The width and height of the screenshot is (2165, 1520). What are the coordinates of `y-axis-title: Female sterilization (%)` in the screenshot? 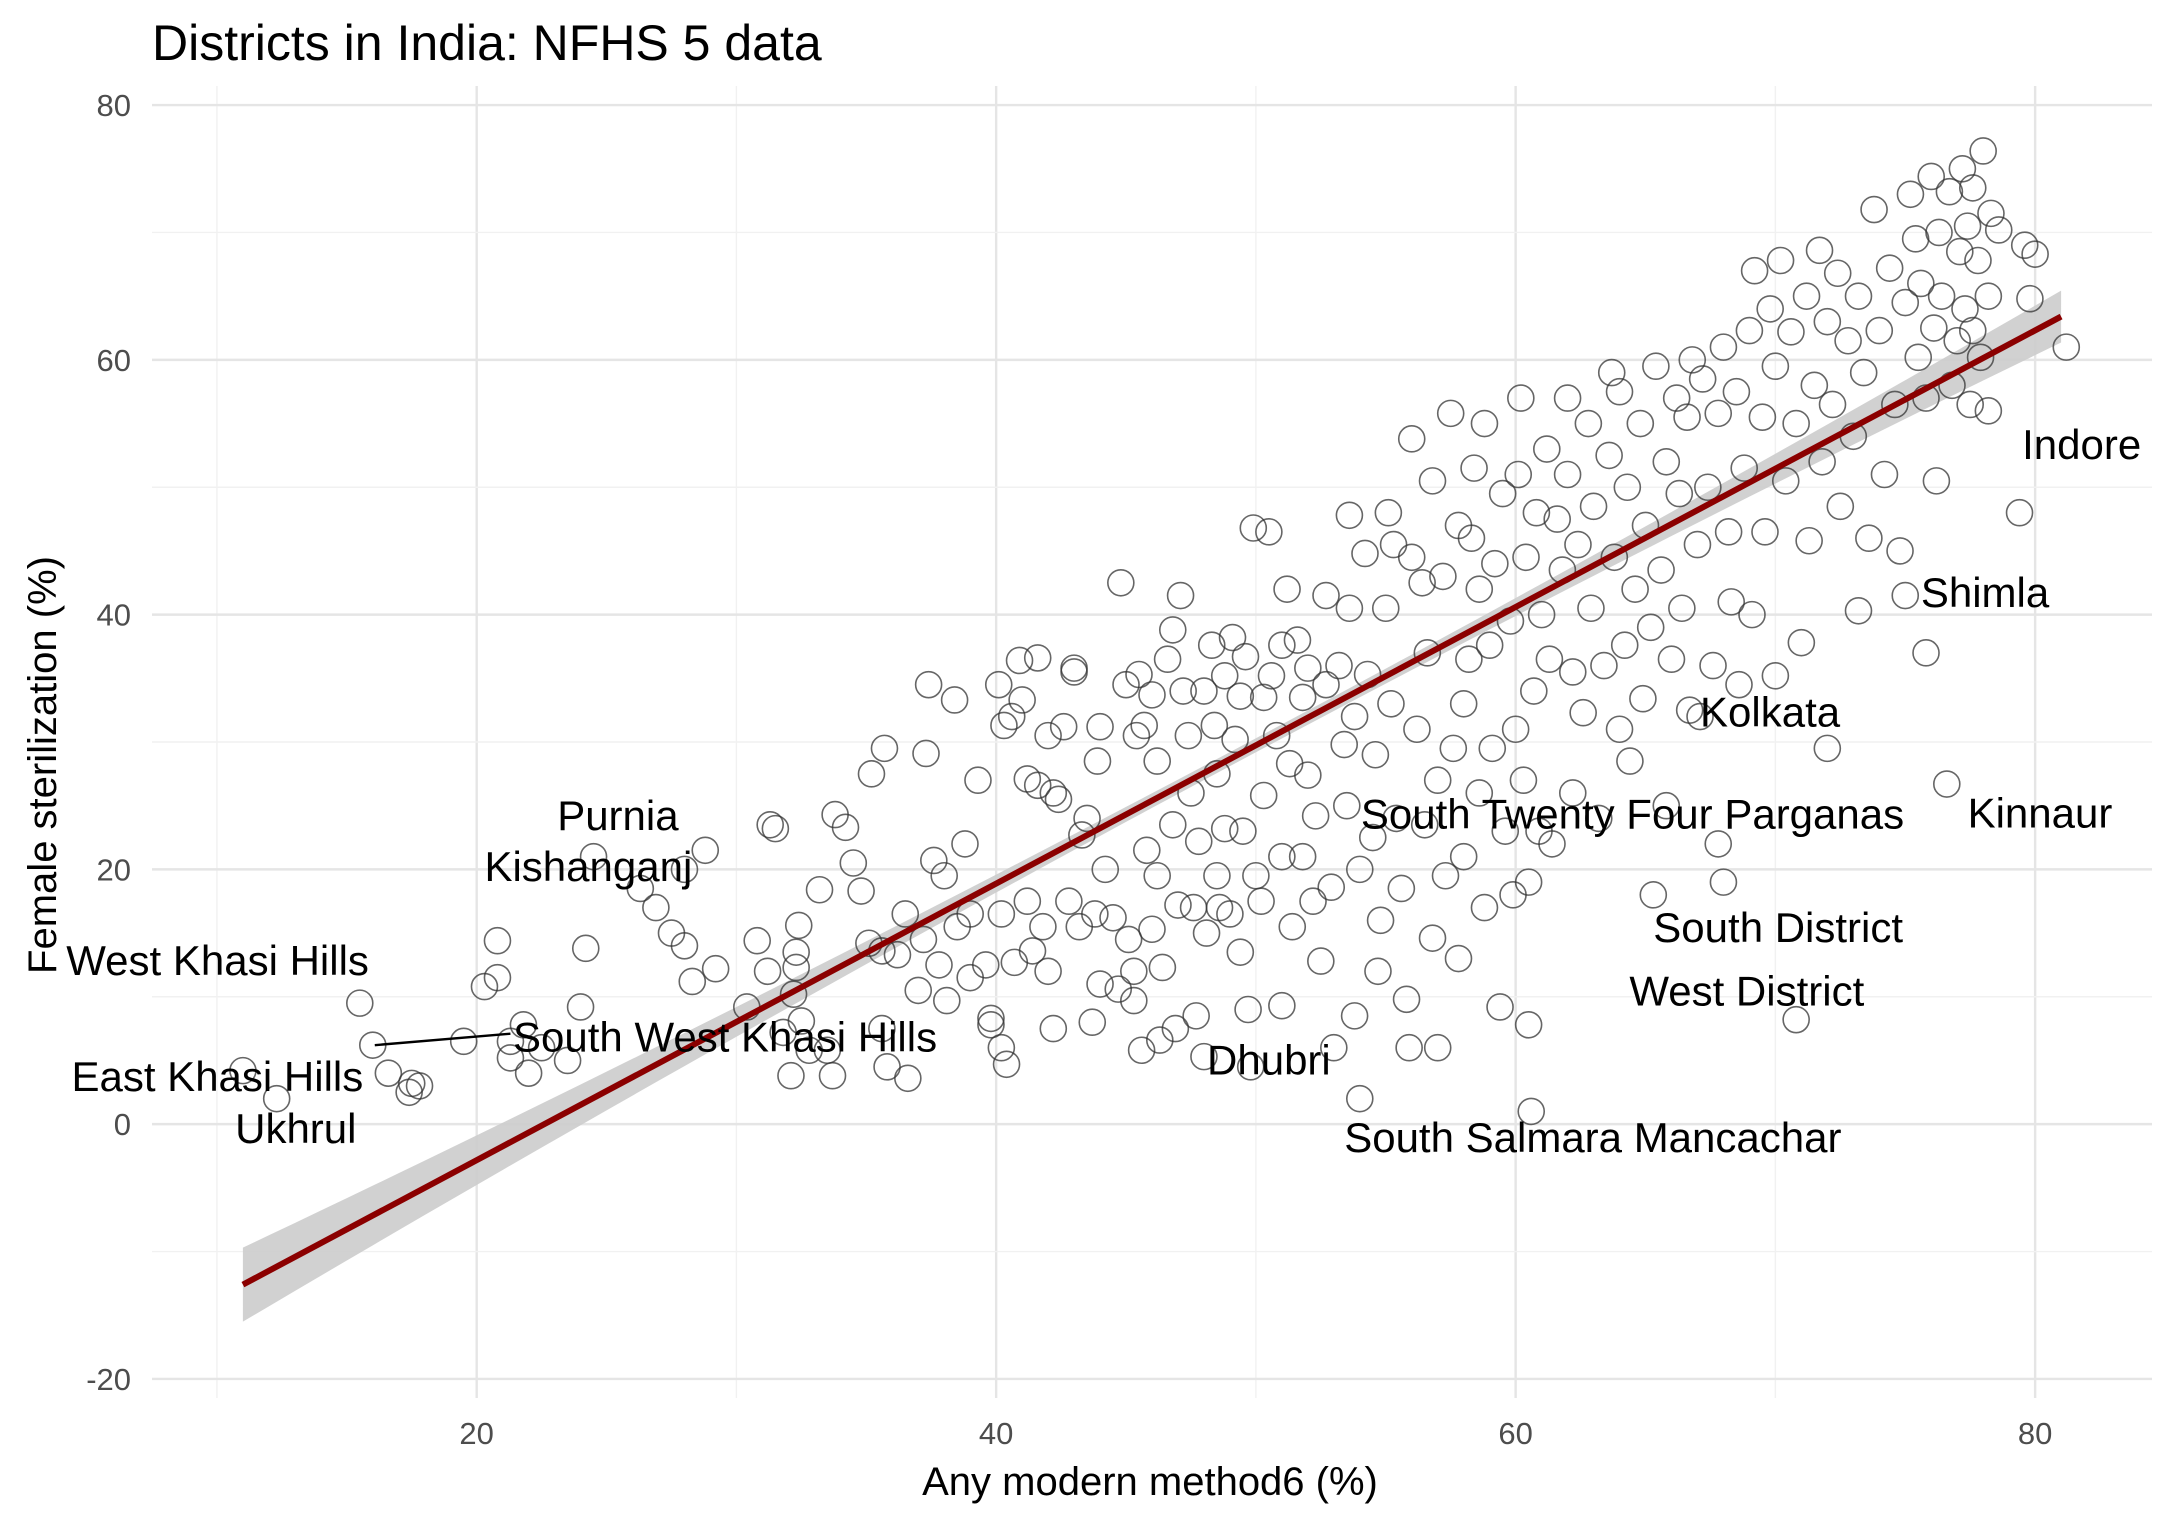 It's located at (43, 765).